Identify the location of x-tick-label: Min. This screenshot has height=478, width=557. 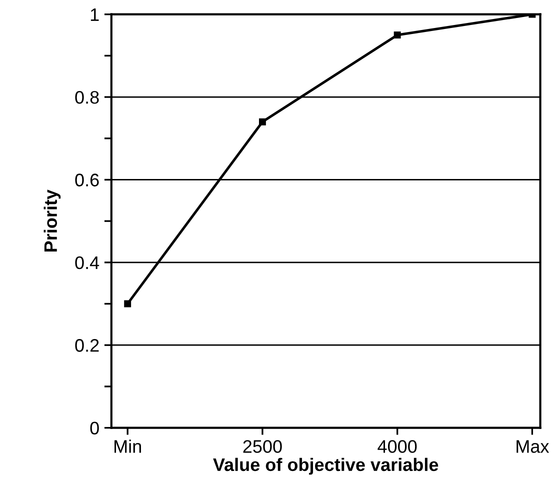
(127, 446).